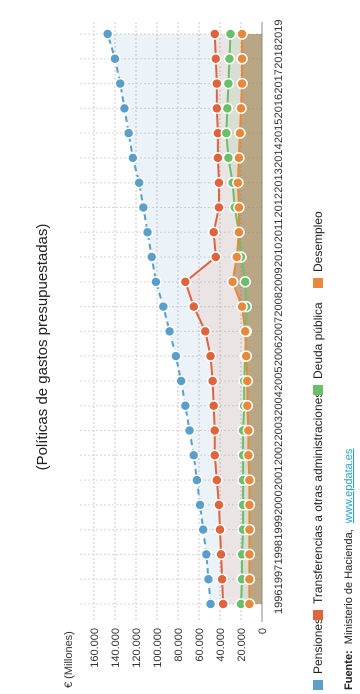  I want to click on source-name: Ministerio de Hacienda,, so click(349, 586).